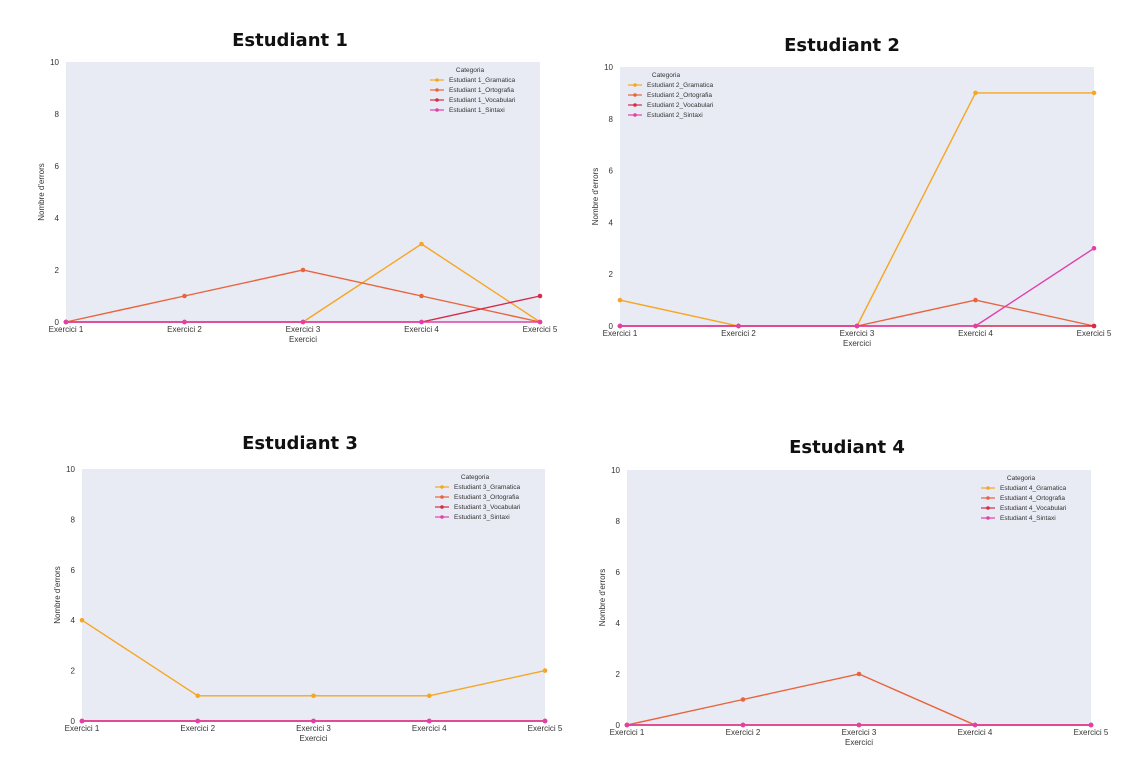  What do you see at coordinates (477, 110) in the screenshot?
I see `legend-label: Estudiant 1_Sintaxi` at bounding box center [477, 110].